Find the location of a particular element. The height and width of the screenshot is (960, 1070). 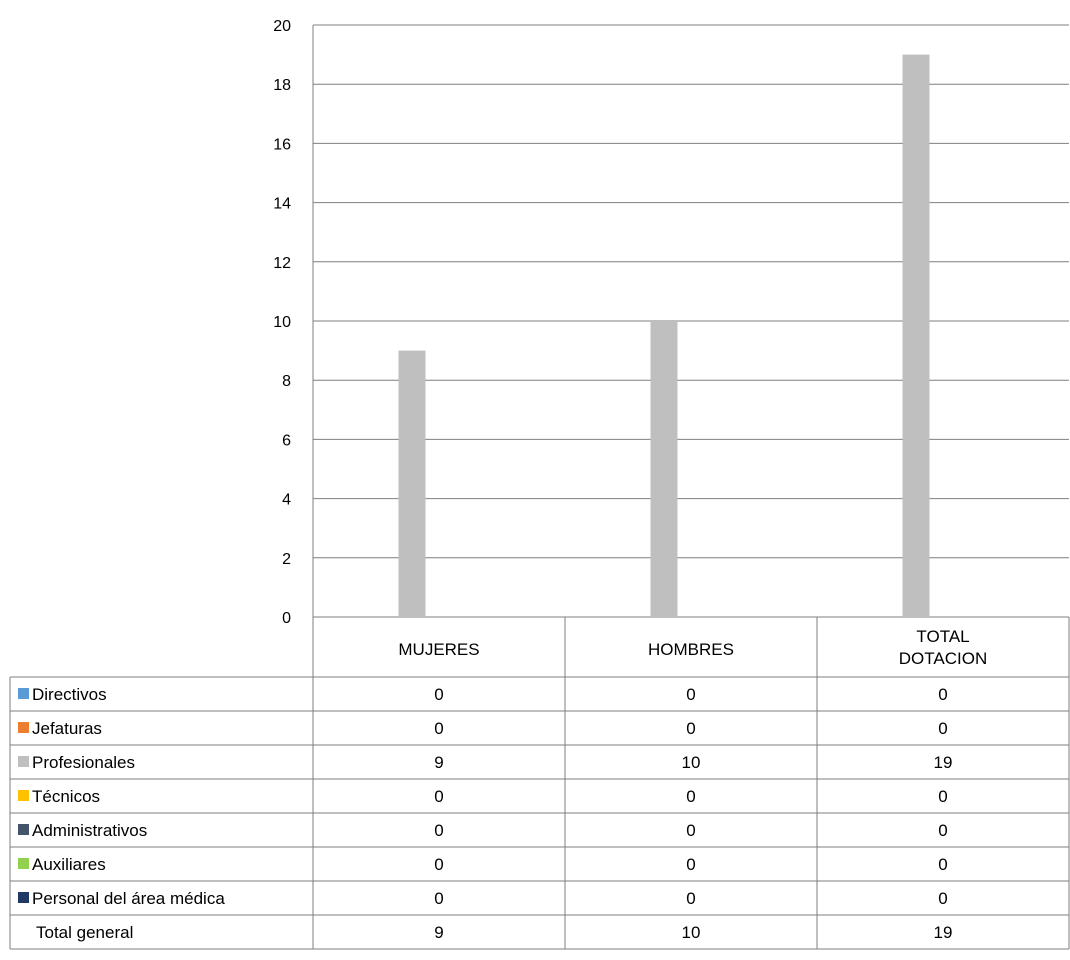

category-label: MUJERES is located at coordinates (438, 649).